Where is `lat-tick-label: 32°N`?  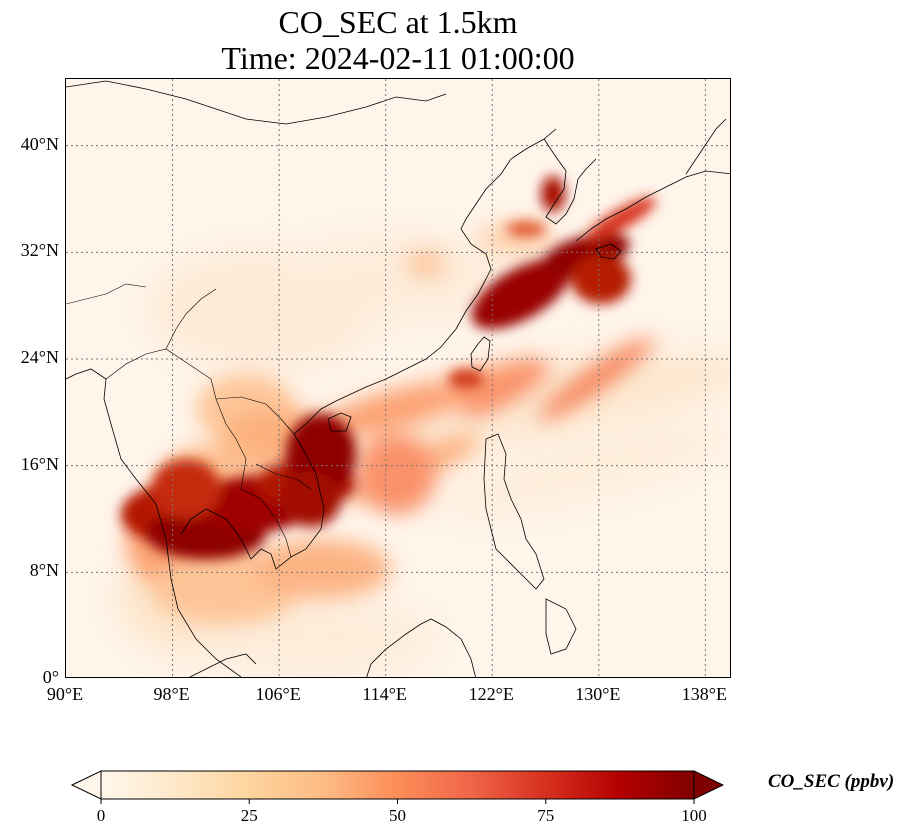 lat-tick-label: 32°N is located at coordinates (39, 250).